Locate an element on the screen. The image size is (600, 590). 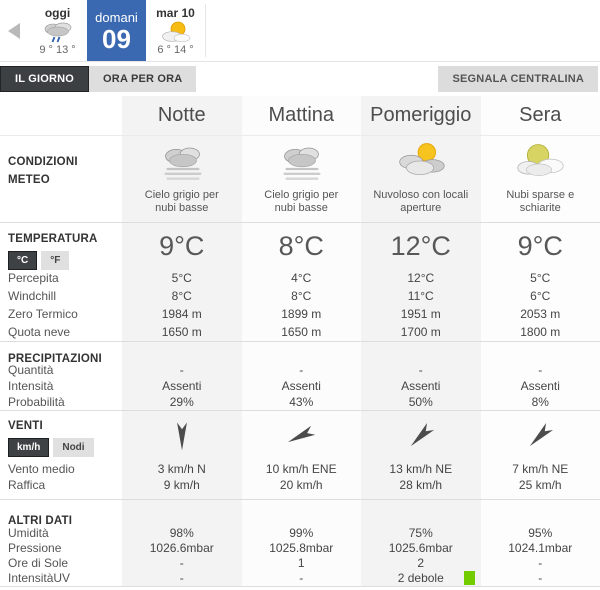
row-label: Intensità is located at coordinates (31, 386).